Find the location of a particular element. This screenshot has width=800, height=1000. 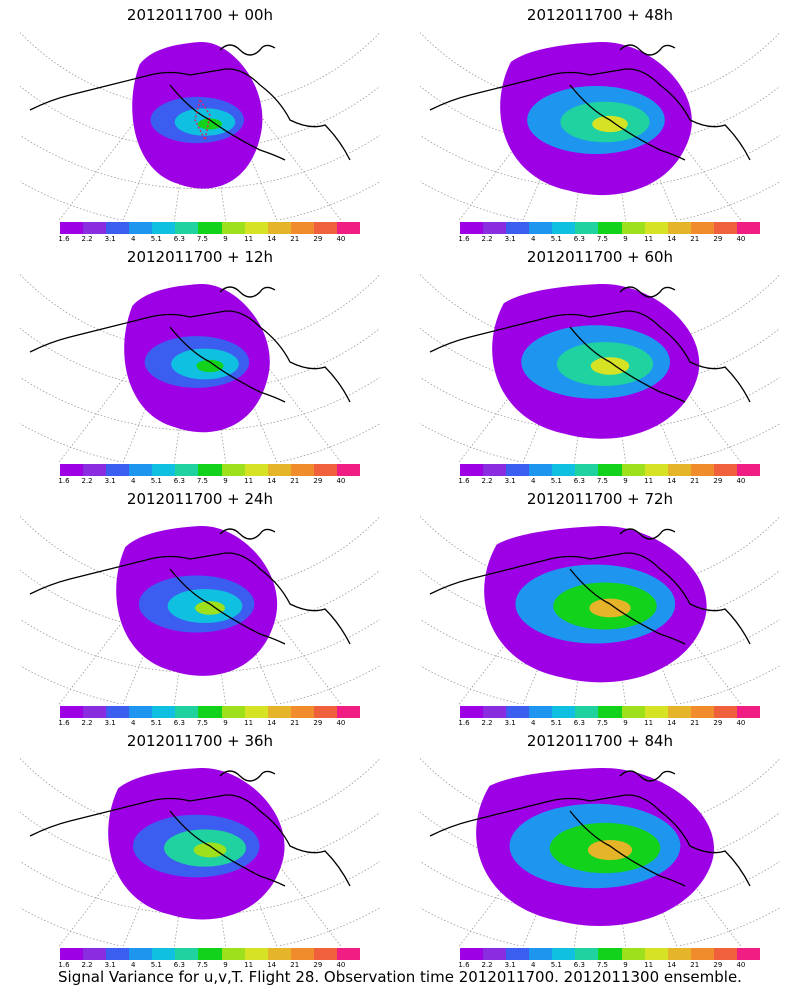

panel-title: 2012011700 + 36h is located at coordinates (200, 741).